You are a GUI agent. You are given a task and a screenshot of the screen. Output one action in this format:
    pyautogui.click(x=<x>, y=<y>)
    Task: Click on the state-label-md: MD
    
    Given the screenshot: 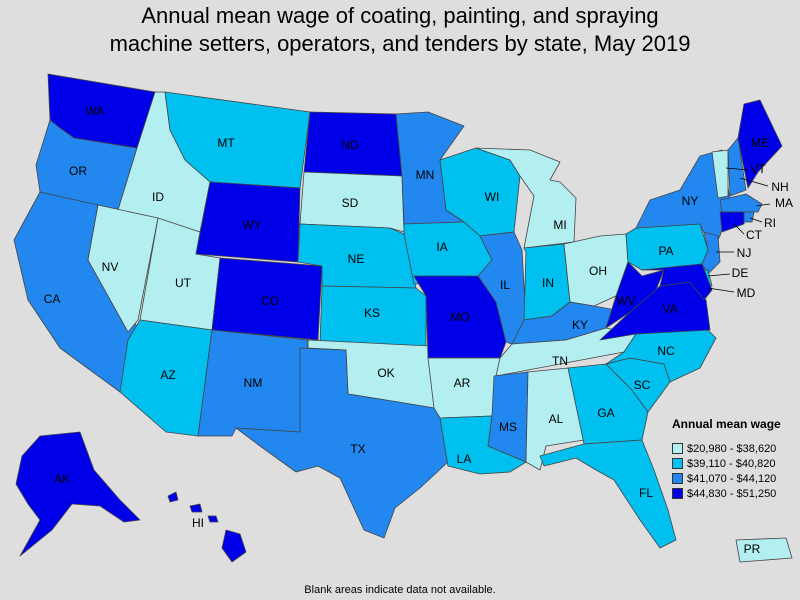 What is the action you would take?
    pyautogui.click(x=746, y=293)
    